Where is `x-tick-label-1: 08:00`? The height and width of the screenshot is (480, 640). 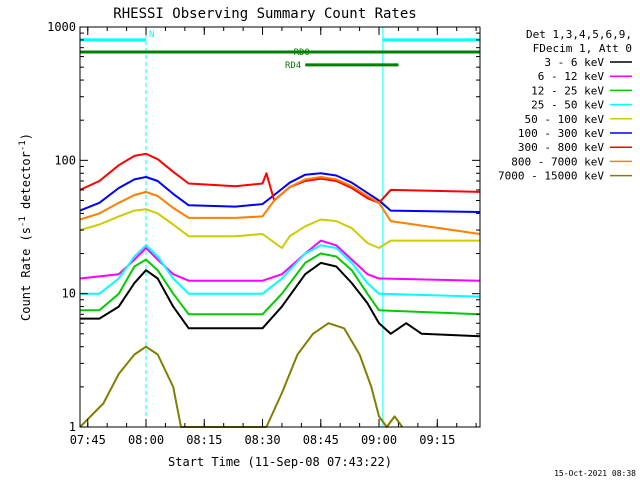 x-tick-label-1: 08:00 is located at coordinates (146, 440).